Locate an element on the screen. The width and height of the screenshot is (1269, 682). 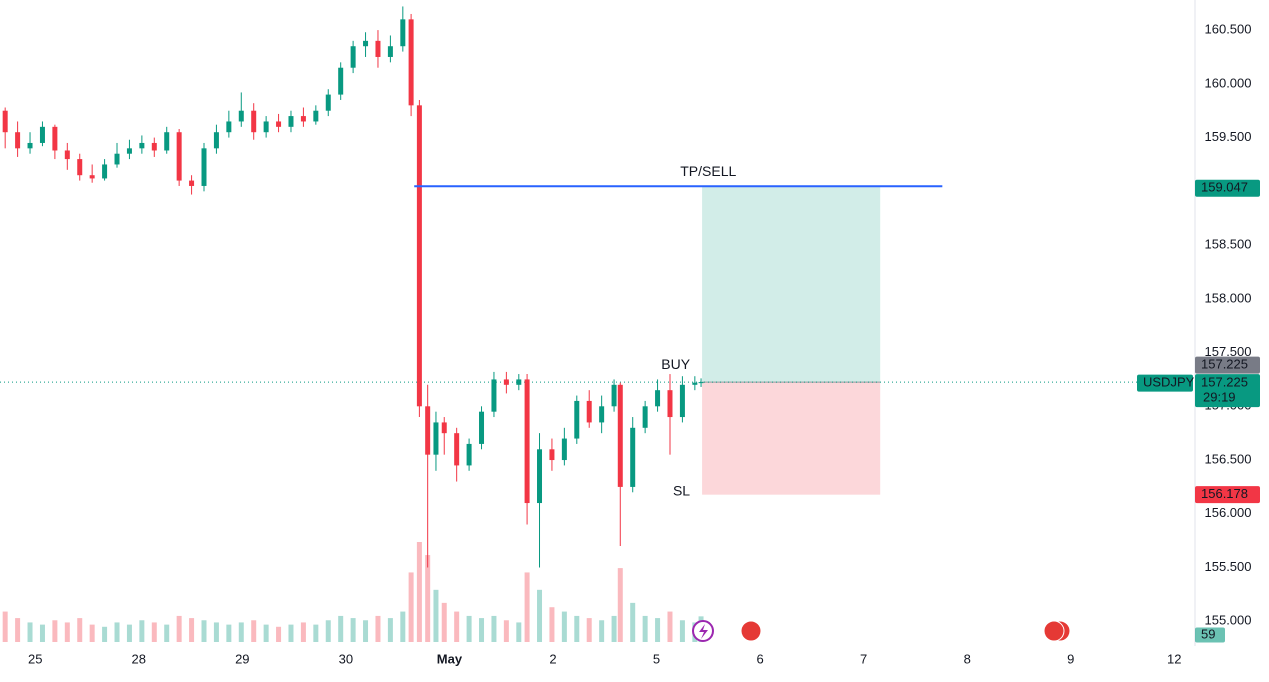
symbol-badge-bg is located at coordinates (1165, 383).